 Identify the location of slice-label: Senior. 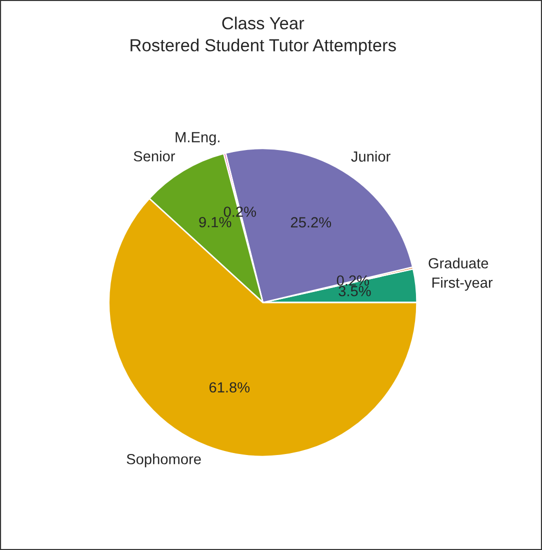
(155, 156).